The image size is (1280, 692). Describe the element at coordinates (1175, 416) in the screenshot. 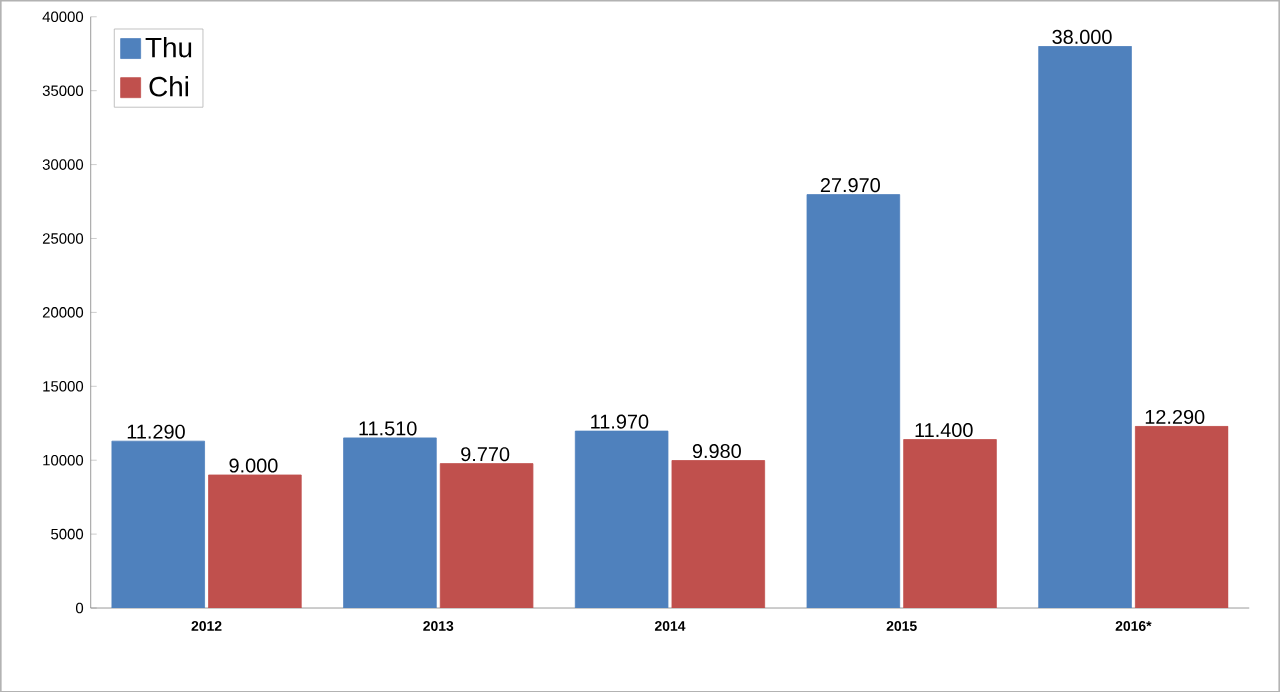

I see `data-label: 12.290` at that location.